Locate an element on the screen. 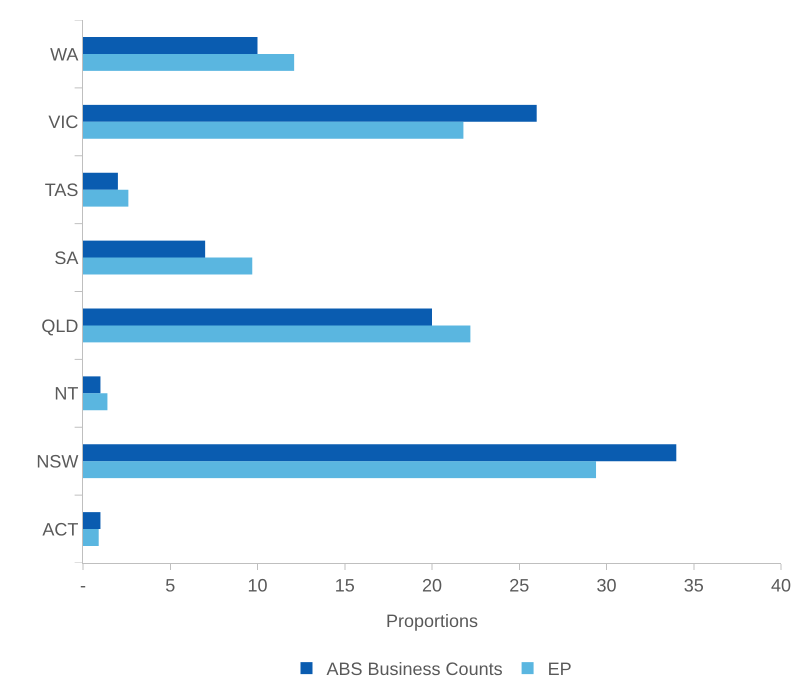 The width and height of the screenshot is (803, 699). legend-label: ABS Business Counts is located at coordinates (414, 669).